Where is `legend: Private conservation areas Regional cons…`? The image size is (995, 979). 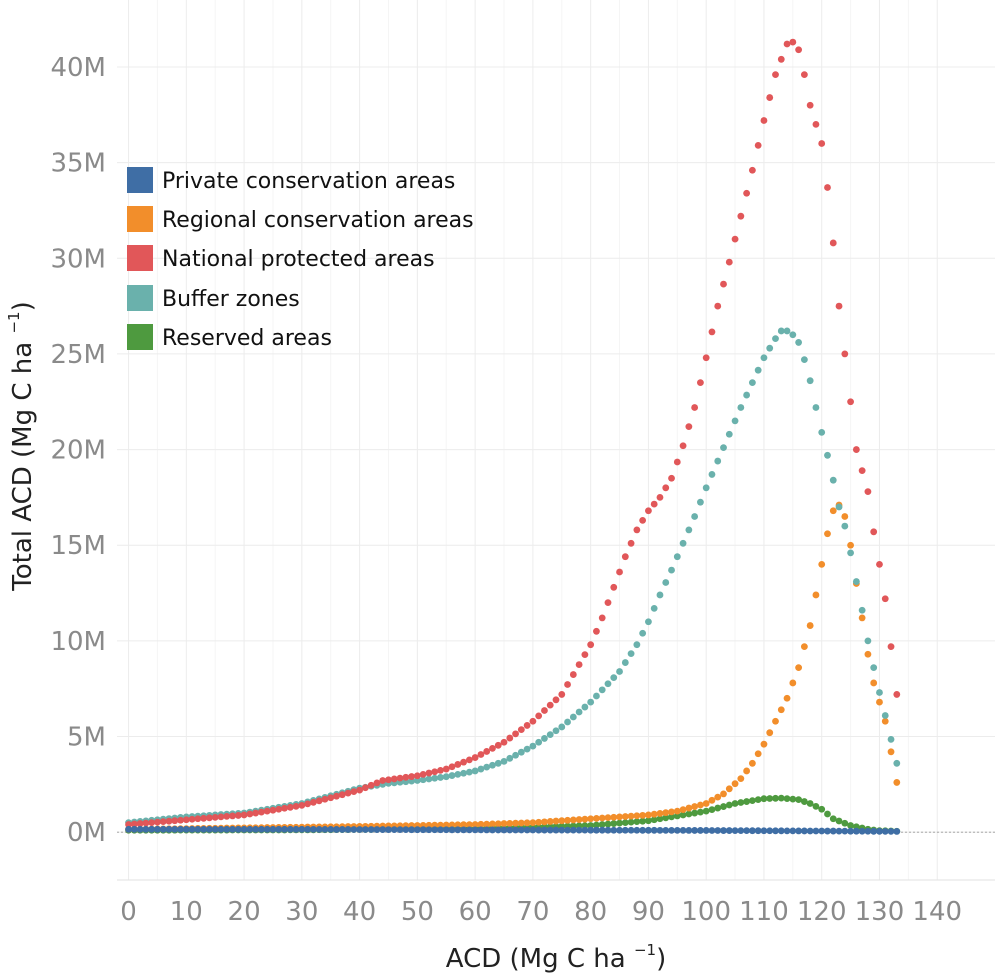
legend: Private conservation areas Regional cons… is located at coordinates (300, 259).